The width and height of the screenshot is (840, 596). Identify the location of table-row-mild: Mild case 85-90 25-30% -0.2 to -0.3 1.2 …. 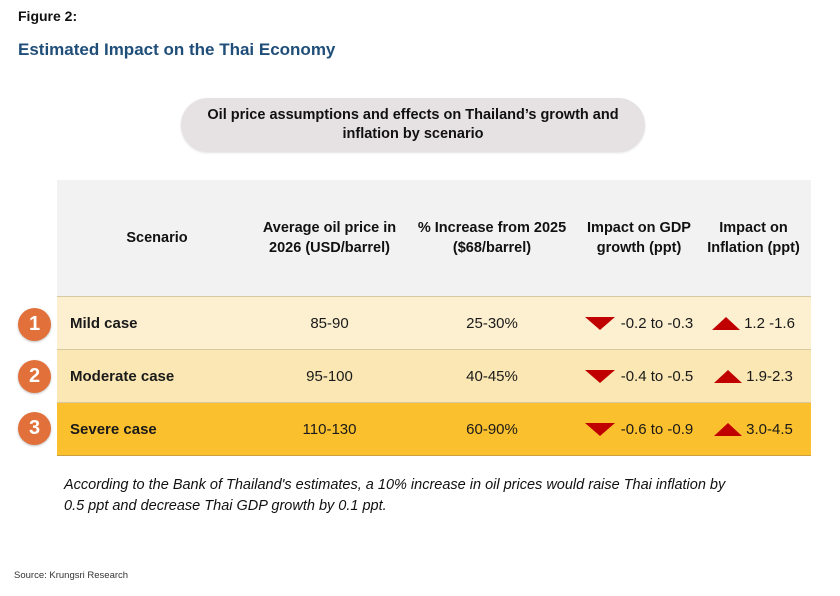
(434, 323).